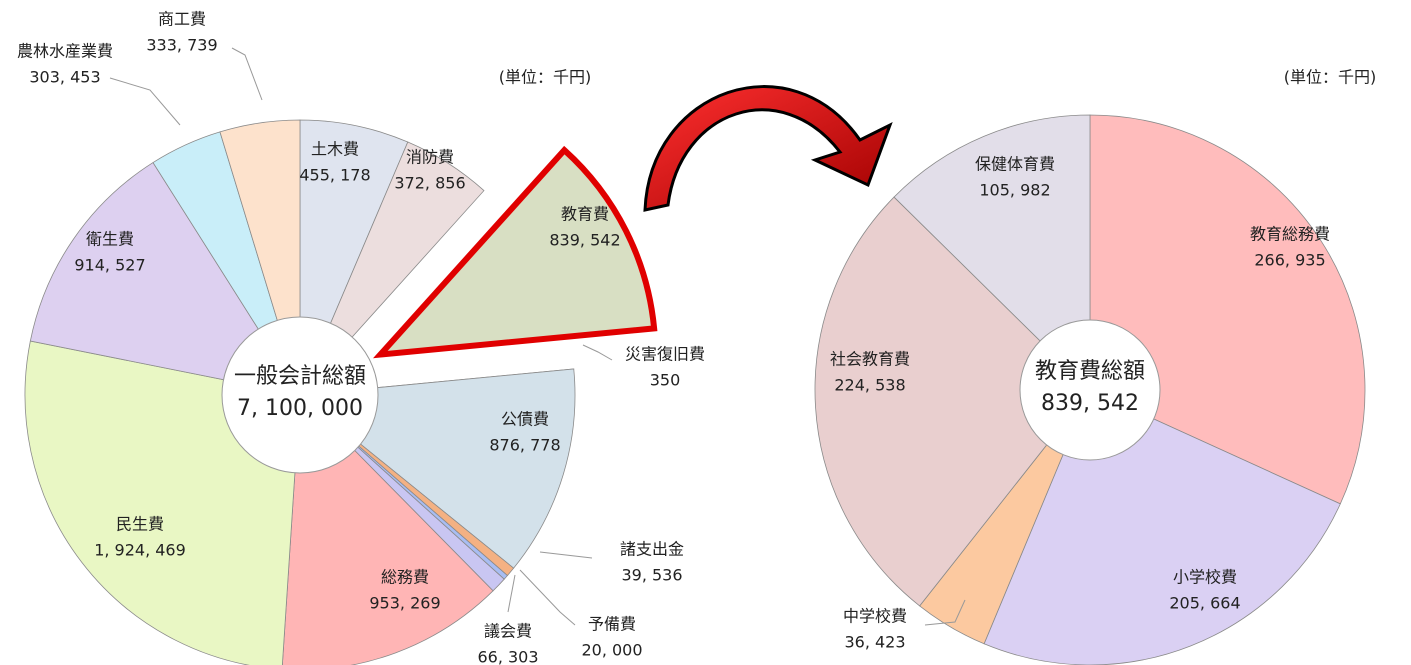  I want to click on slice-value: 350, so click(665, 380).